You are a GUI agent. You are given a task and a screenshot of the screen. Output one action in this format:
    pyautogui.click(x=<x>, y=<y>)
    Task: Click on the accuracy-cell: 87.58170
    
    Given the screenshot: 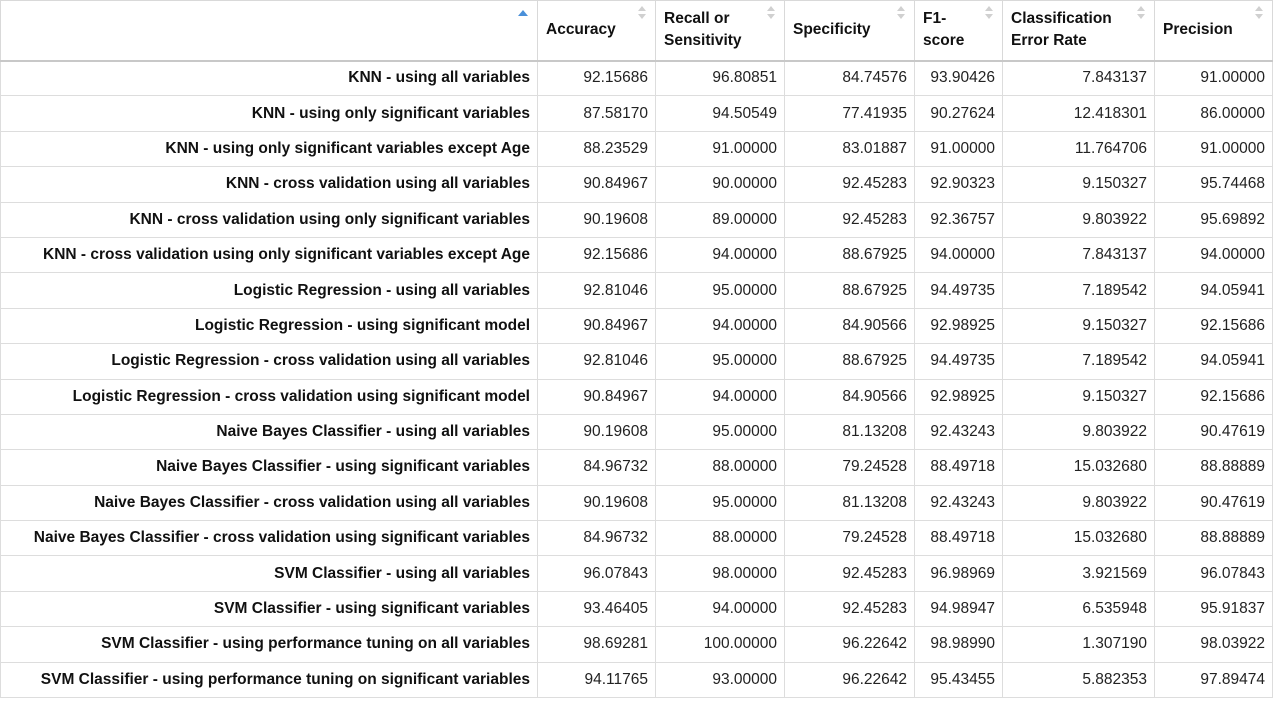 What is the action you would take?
    pyautogui.click(x=596, y=113)
    